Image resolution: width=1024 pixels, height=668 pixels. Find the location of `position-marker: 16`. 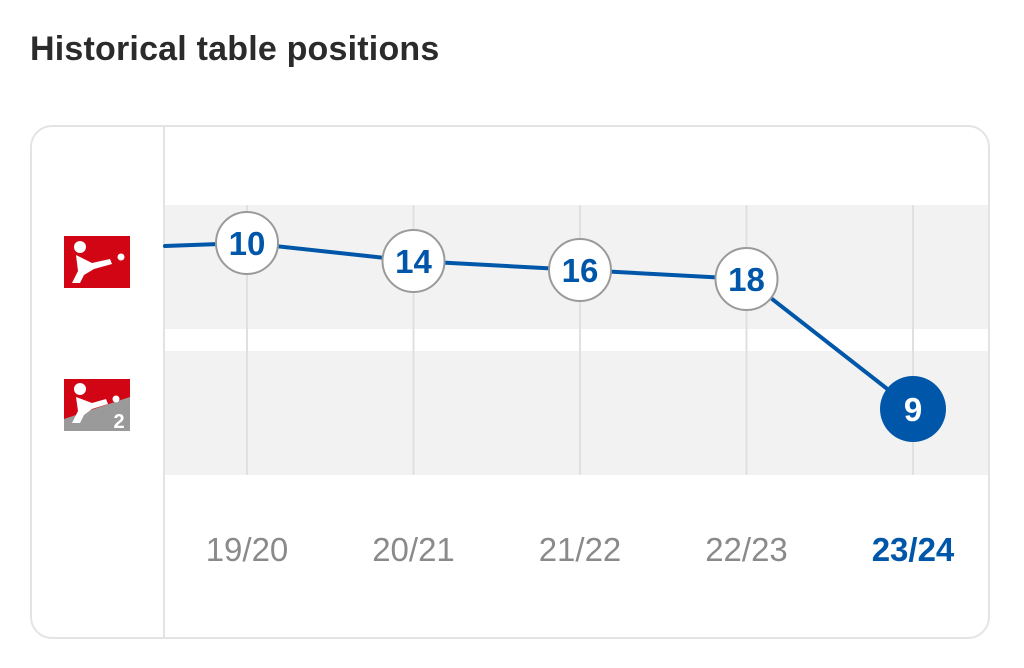

position-marker: 16 is located at coordinates (580, 270).